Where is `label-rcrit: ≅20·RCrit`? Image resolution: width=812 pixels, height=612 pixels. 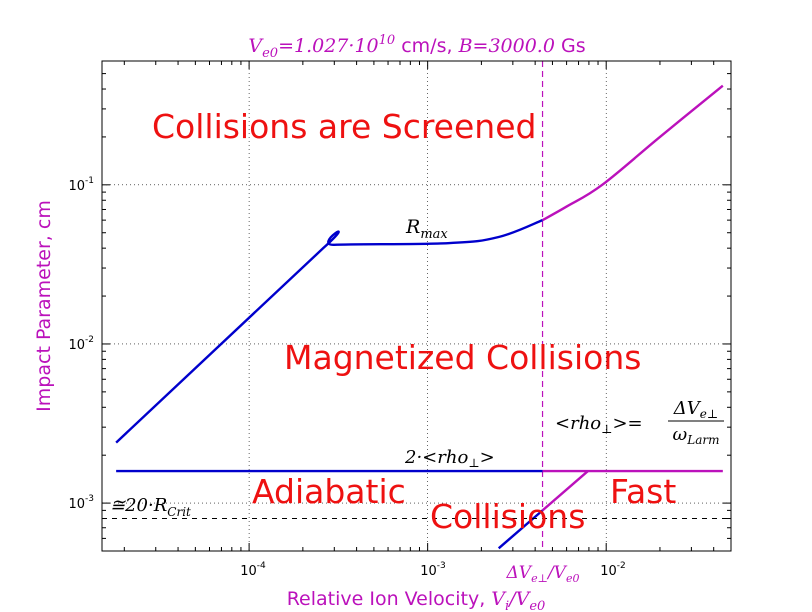 label-rcrit: ≅20·RCrit is located at coordinates (150, 507).